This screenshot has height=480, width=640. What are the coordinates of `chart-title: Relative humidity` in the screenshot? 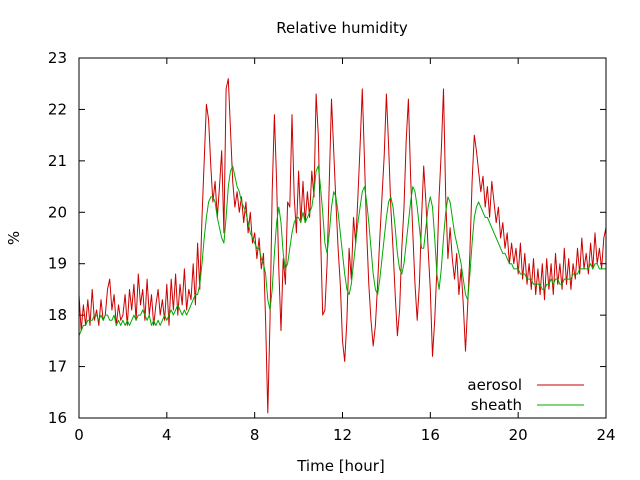 It's located at (342, 28).